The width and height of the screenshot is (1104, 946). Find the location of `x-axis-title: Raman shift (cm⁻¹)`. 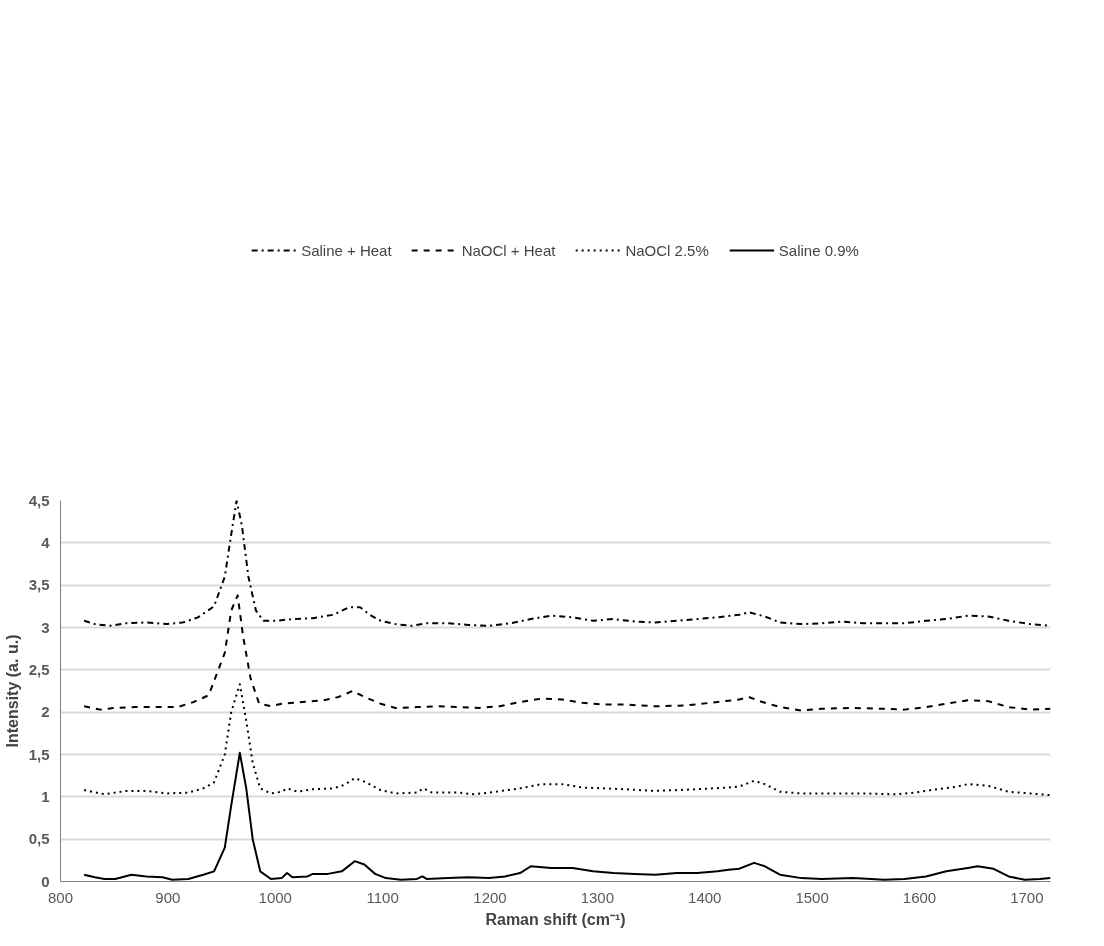

x-axis-title: Raman shift (cm⁻¹) is located at coordinates (555, 919).